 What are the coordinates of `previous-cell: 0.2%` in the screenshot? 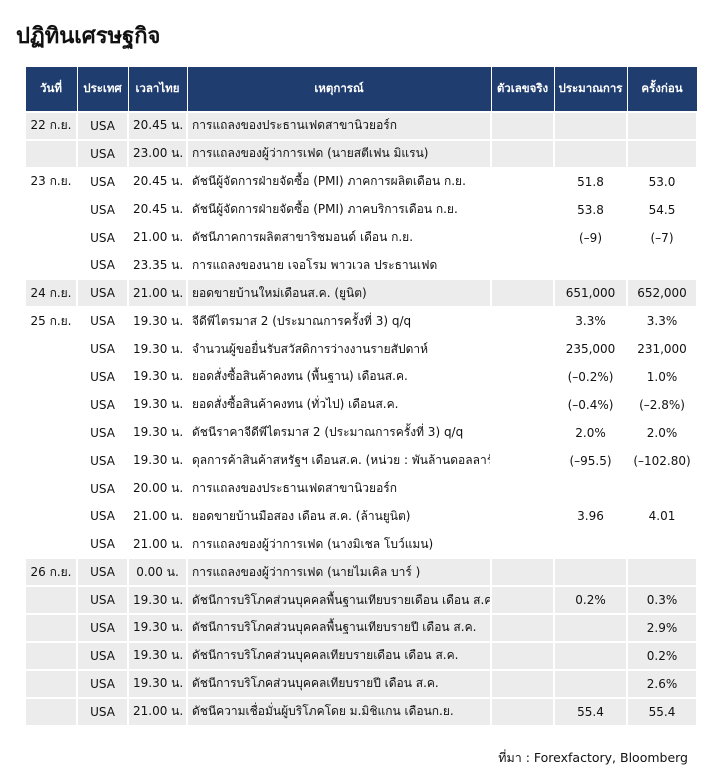 It's located at (662, 655).